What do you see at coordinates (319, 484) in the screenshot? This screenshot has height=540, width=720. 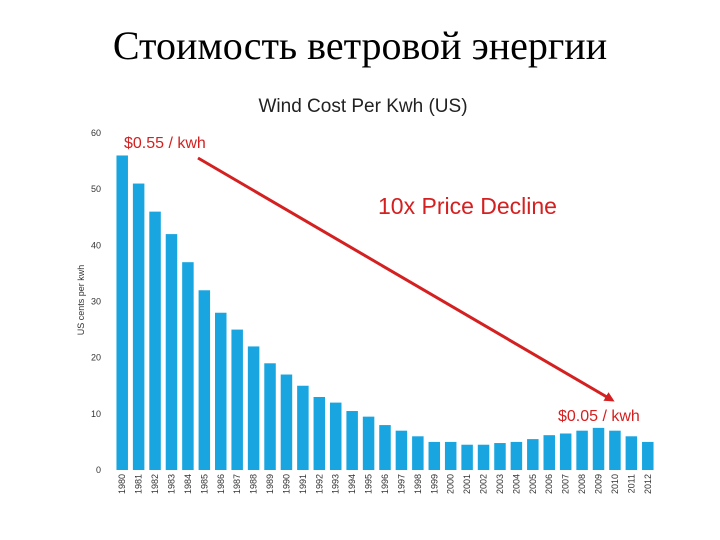 I see `x-tick-label: 1992` at bounding box center [319, 484].